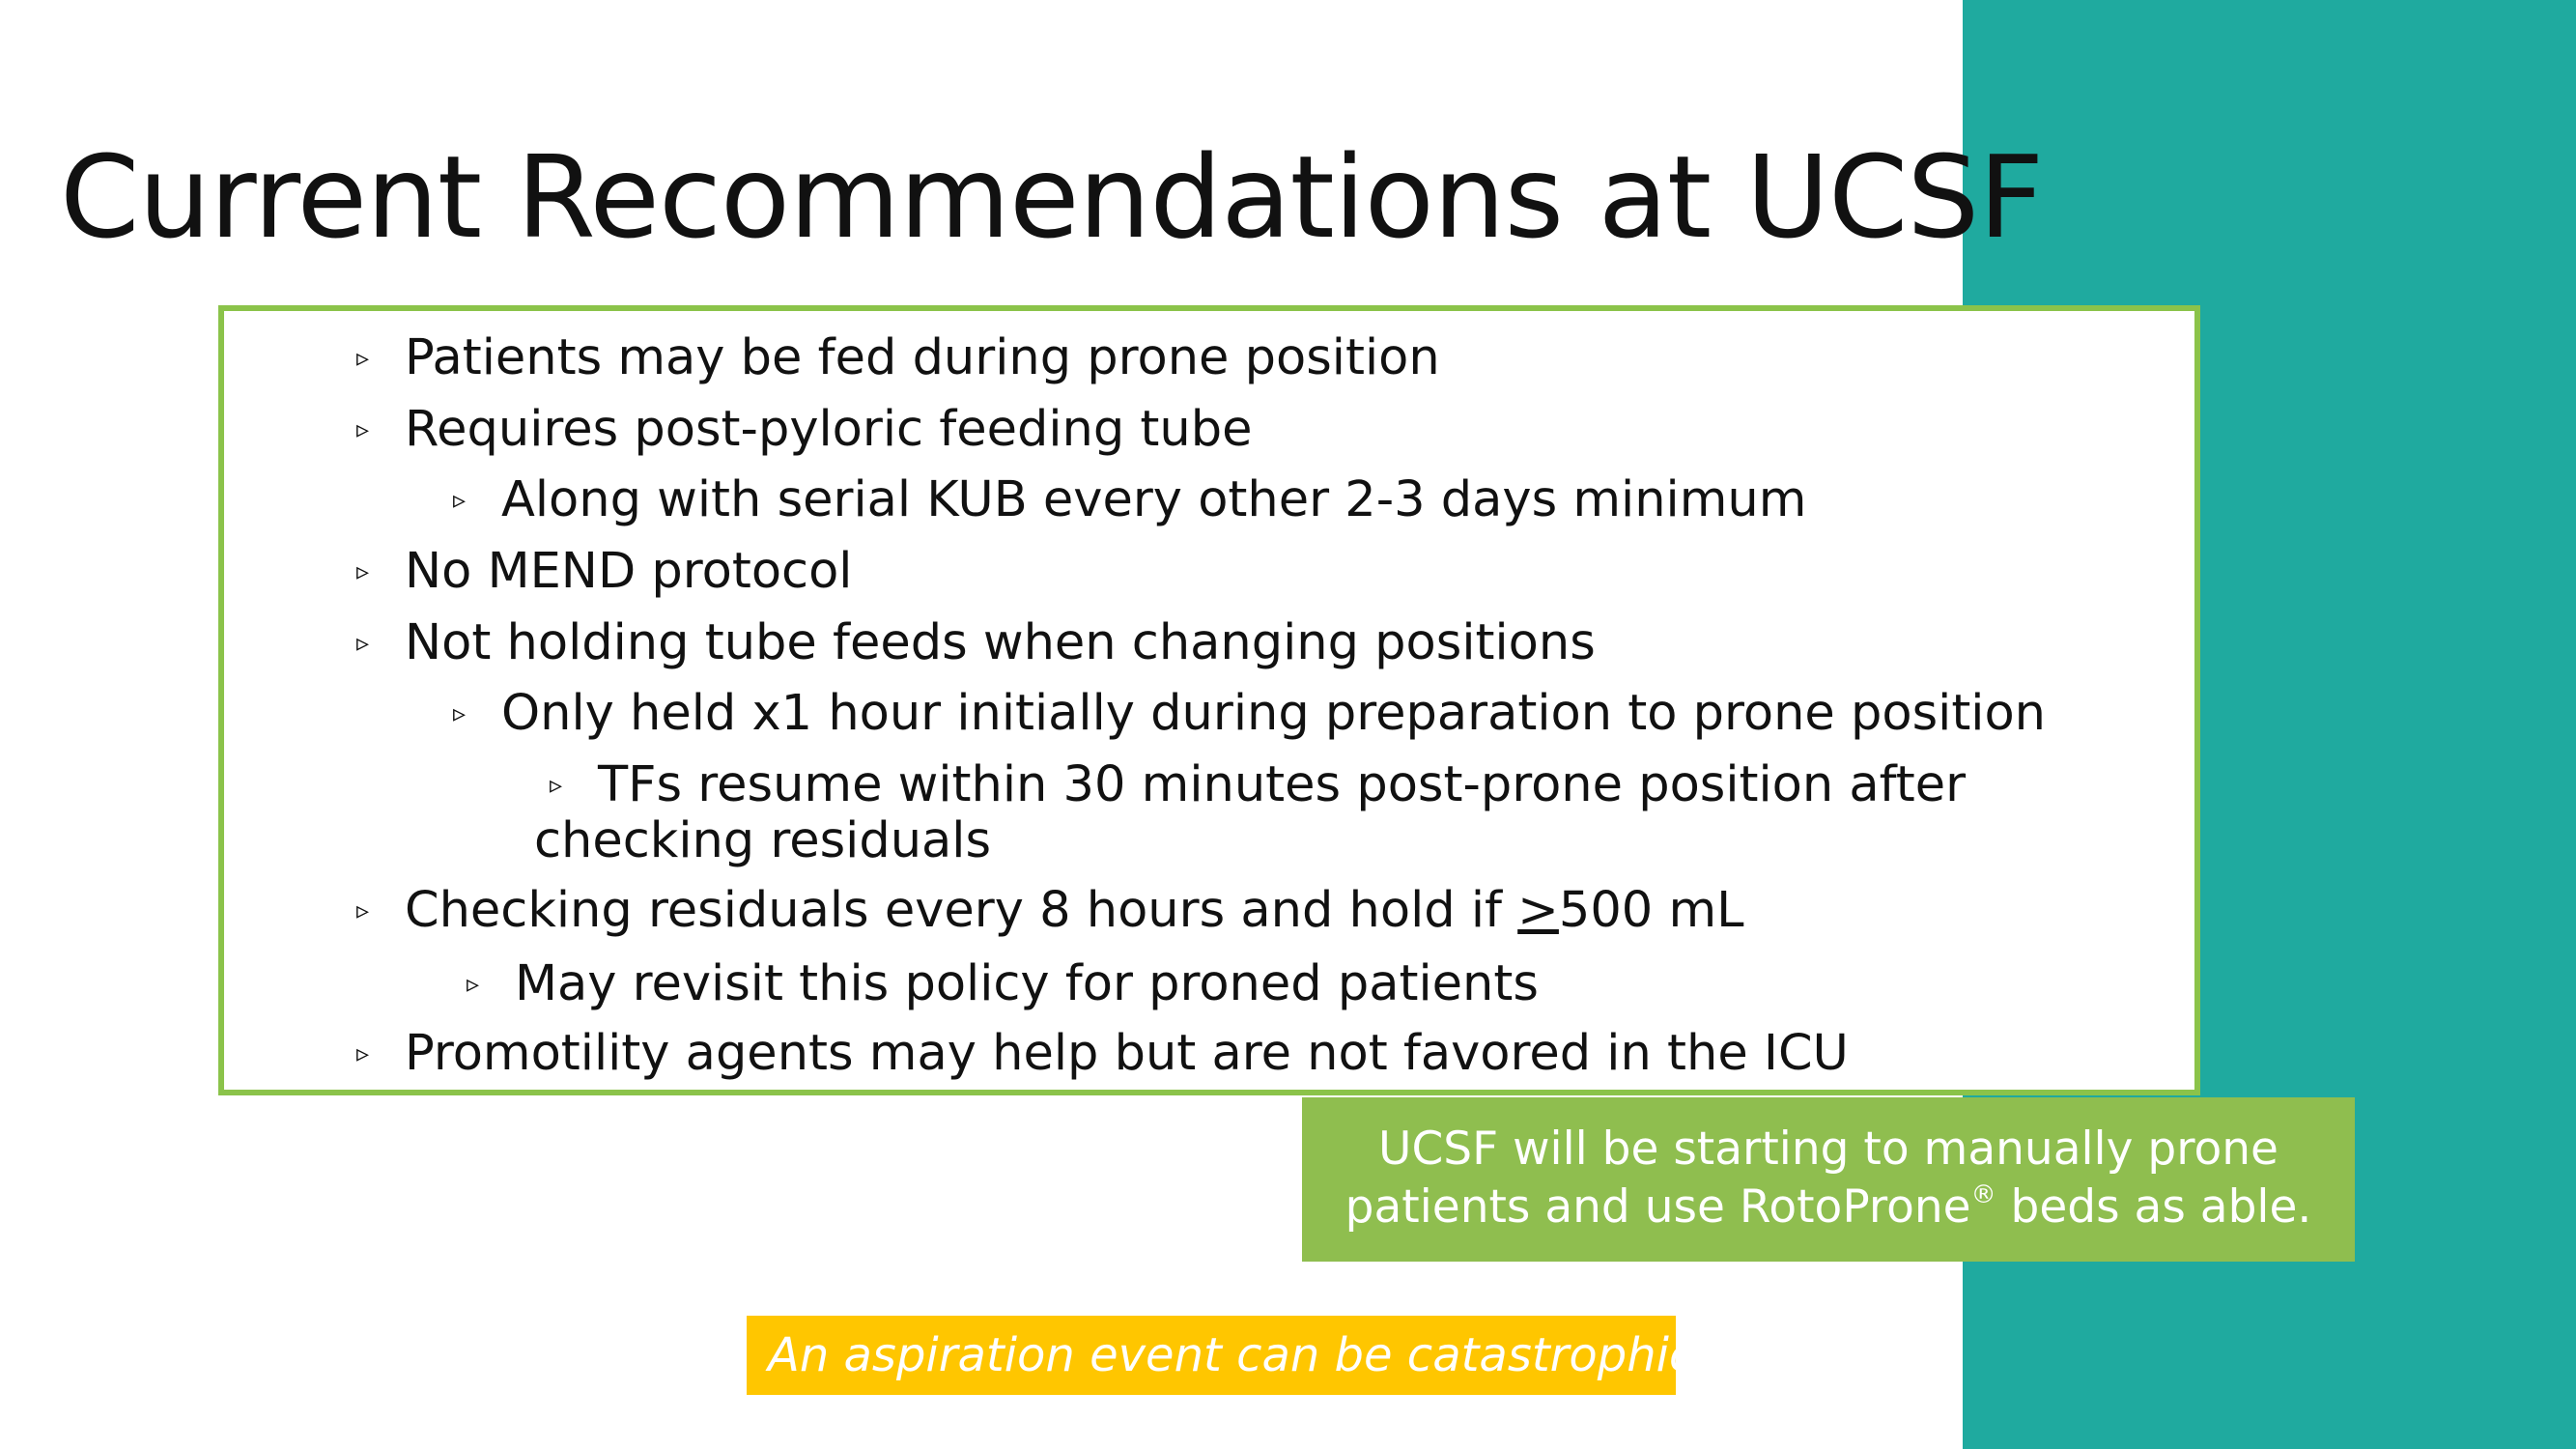 The width and height of the screenshot is (2576, 1449). What do you see at coordinates (2154, 1207) in the screenshot?
I see `note-text-part: beds as able.` at bounding box center [2154, 1207].